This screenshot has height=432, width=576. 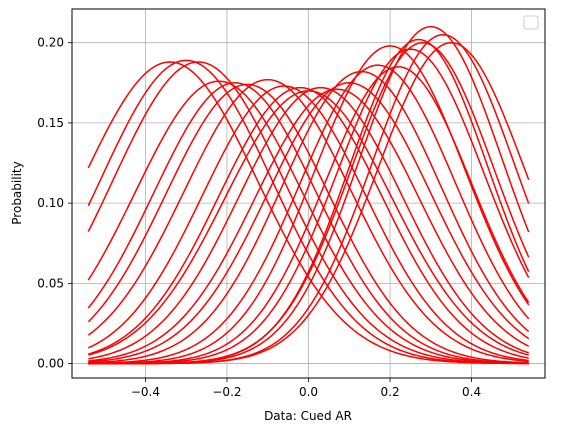 What do you see at coordinates (50, 43) in the screenshot?
I see `y-tick-label: 0.20` at bounding box center [50, 43].